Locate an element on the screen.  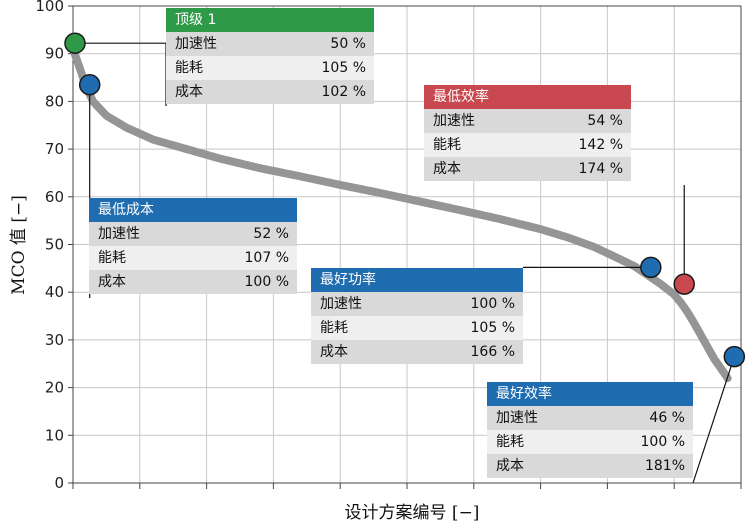
x-axis-title: 设计方案编号 [−] is located at coordinates (412, 513).